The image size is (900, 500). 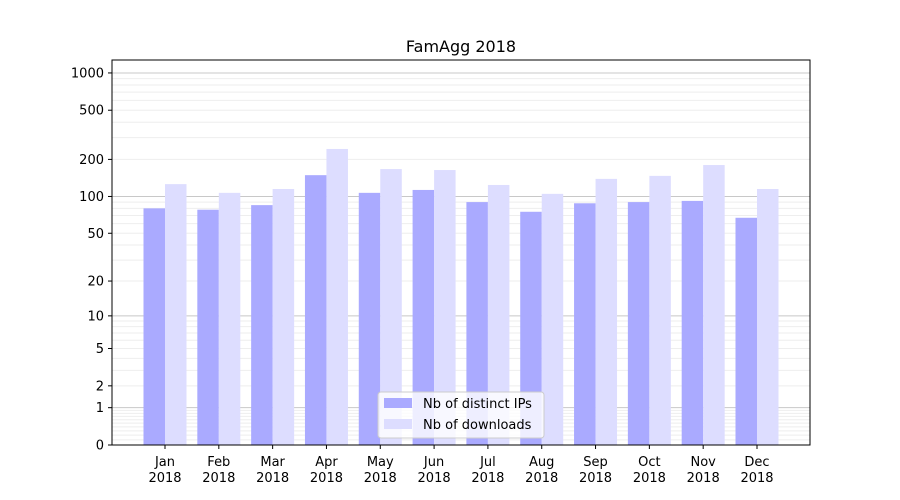 I want to click on legend-frame, so click(x=461, y=415).